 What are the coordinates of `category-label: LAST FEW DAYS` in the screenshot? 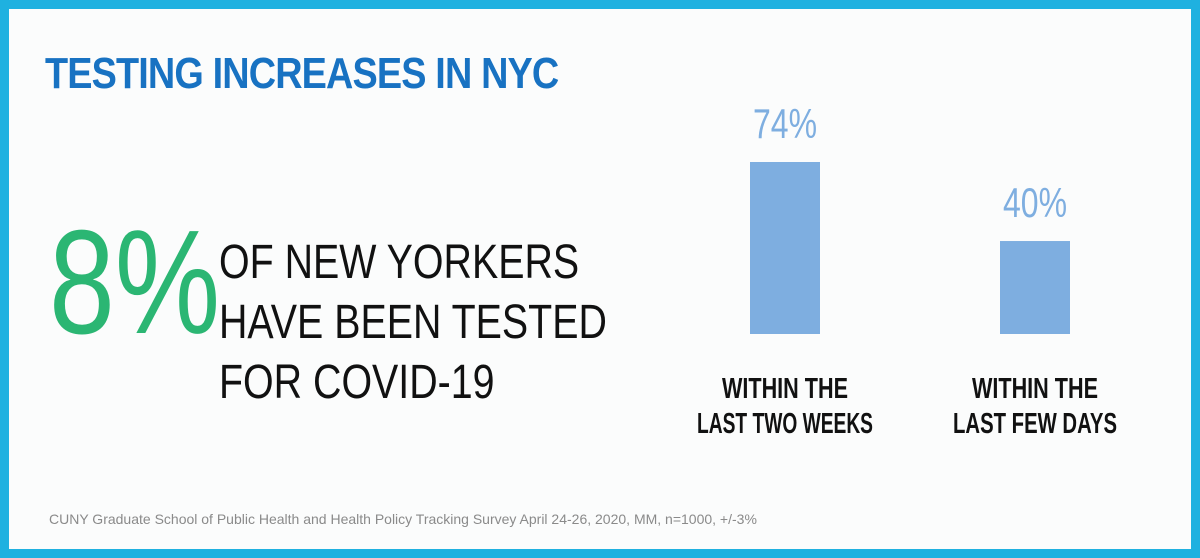 It's located at (1035, 424).